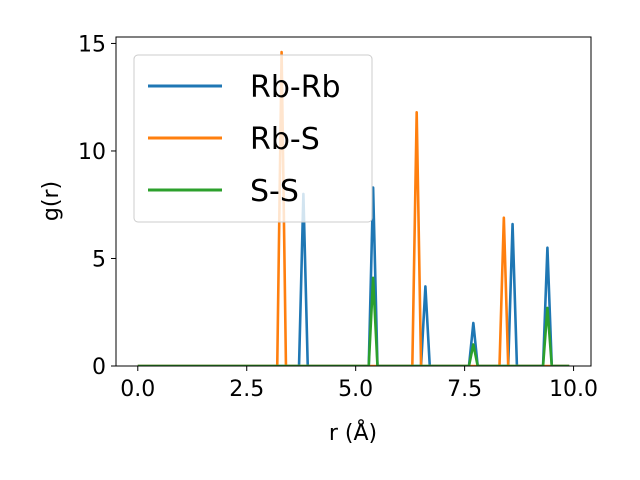 This screenshot has height=480, width=640. Describe the element at coordinates (353, 432) in the screenshot. I see `x-axis-label: r (Å)` at that location.